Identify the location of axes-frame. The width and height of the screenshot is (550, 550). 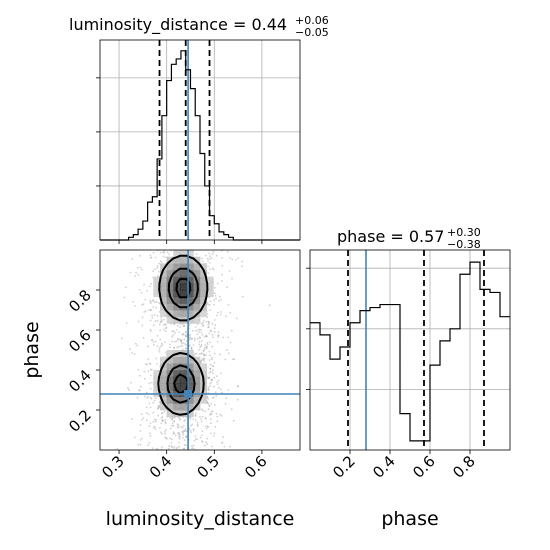
(410, 350).